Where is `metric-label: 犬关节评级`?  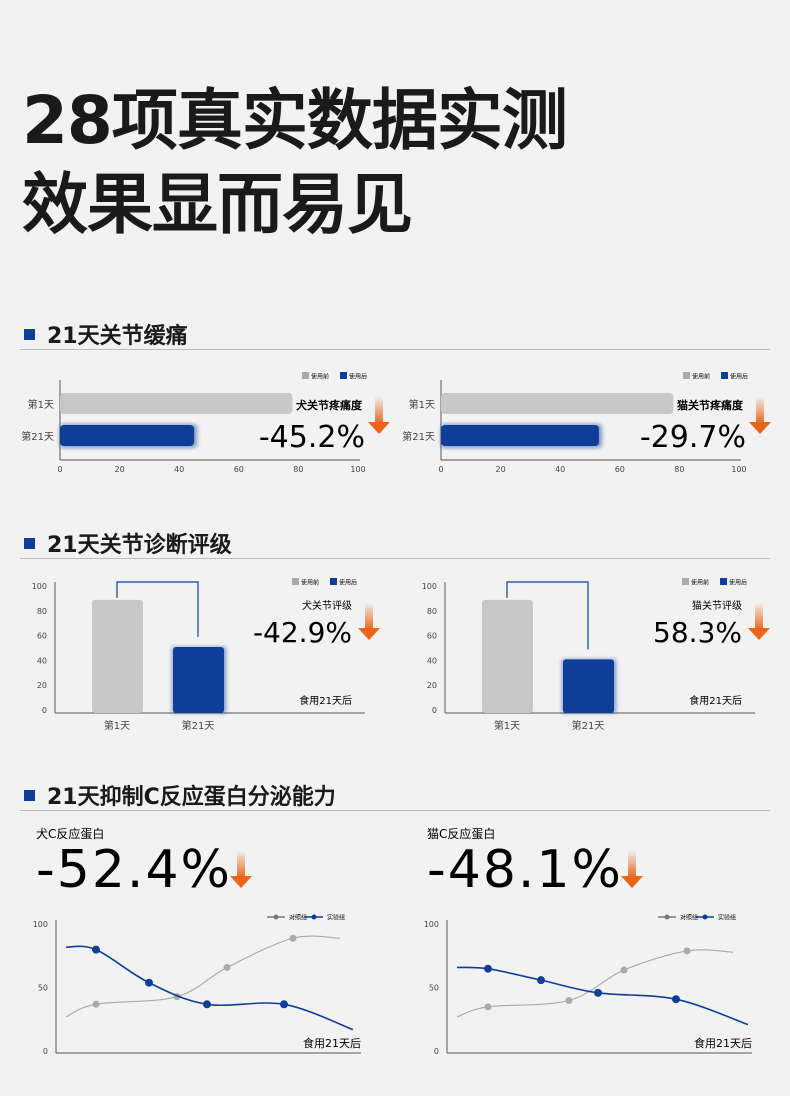 metric-label: 犬关节评级 is located at coordinates (327, 605).